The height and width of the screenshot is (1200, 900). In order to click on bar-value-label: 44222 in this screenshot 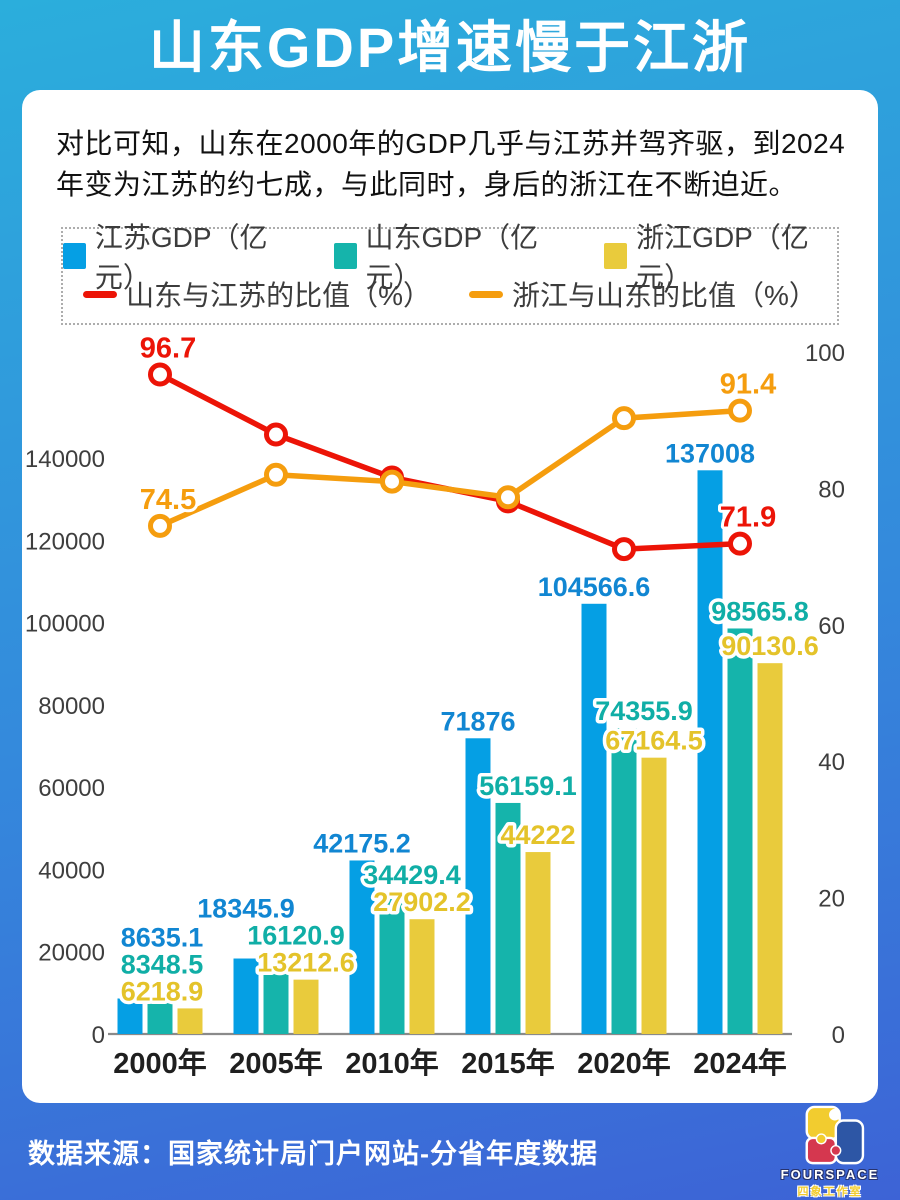, I will do `click(537, 835)`.